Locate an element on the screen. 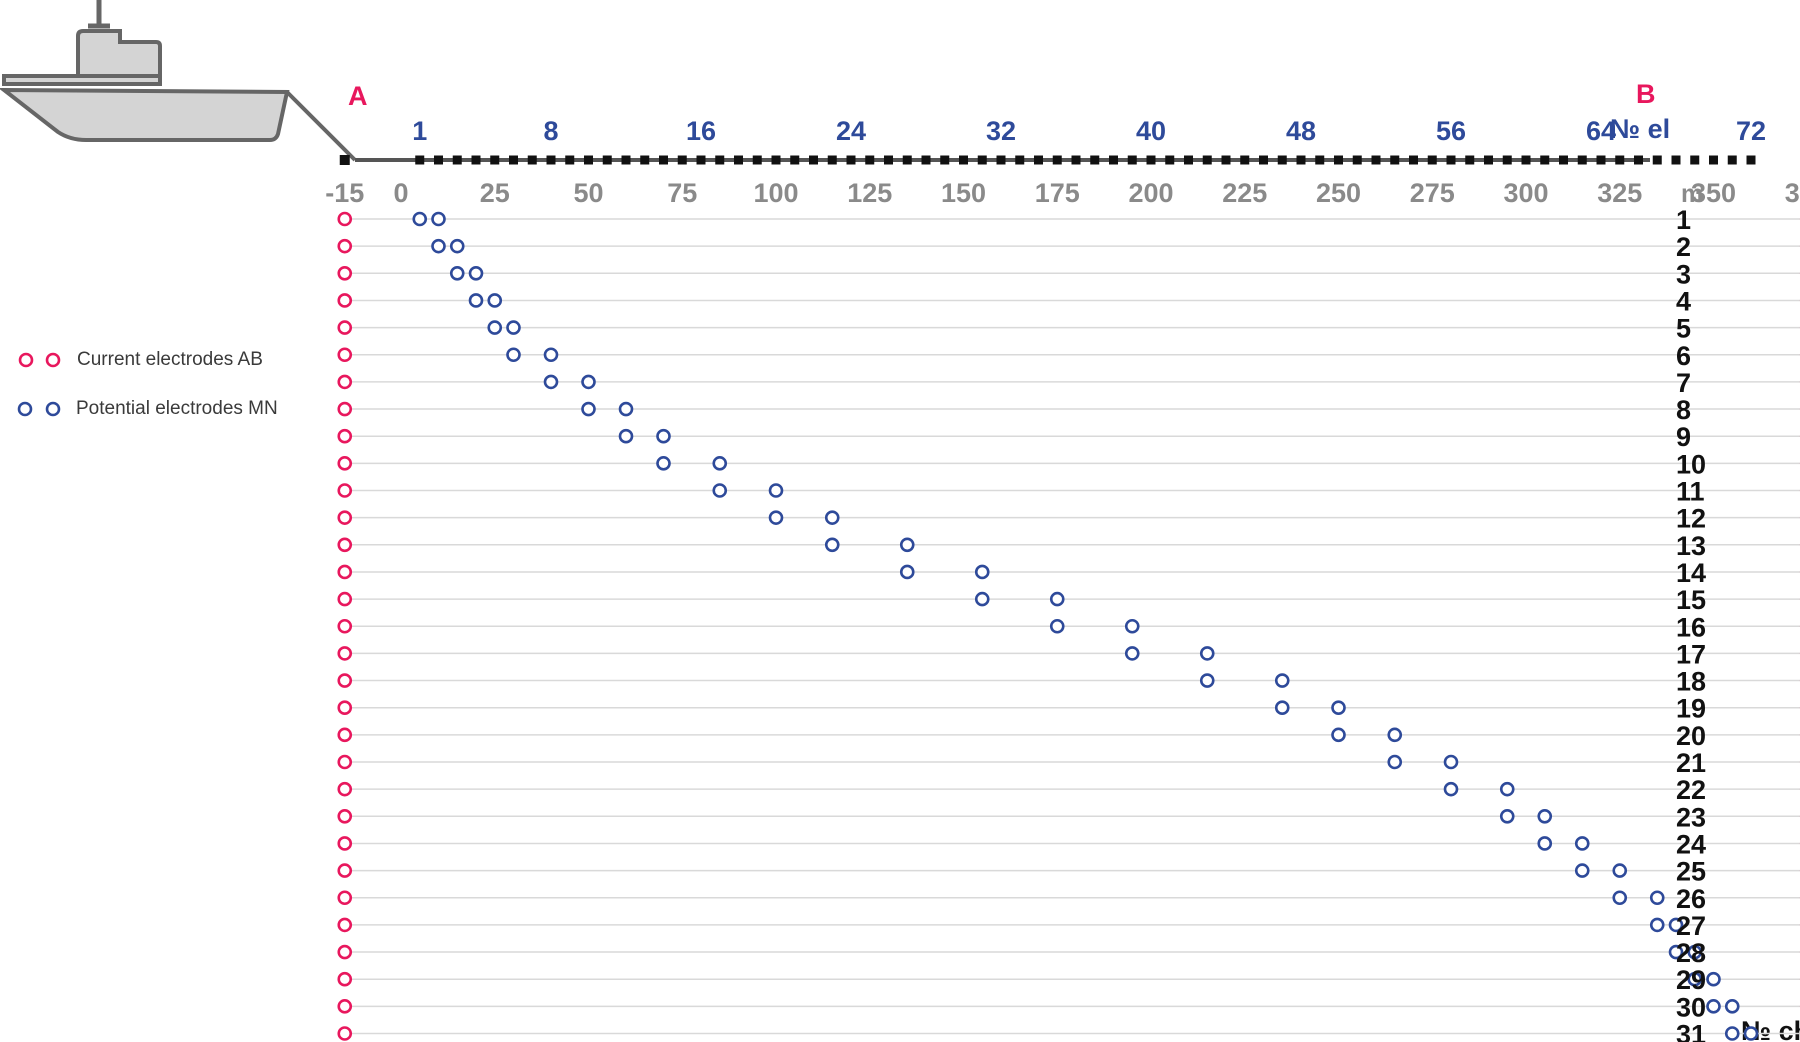 The height and width of the screenshot is (1042, 1800). distance-tick-label: 250 is located at coordinates (1338, 193).